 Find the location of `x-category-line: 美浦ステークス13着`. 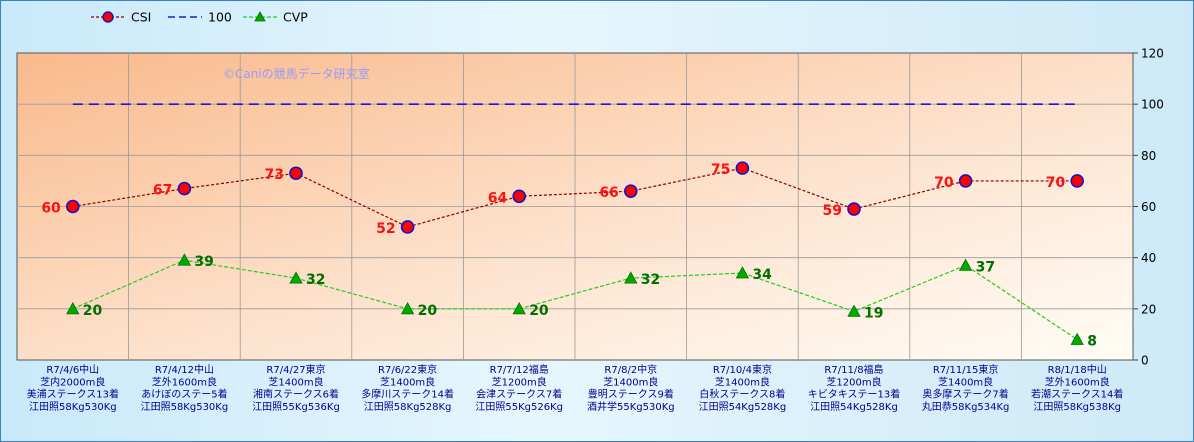

x-category-line: 美浦ステークス13着 is located at coordinates (73, 394).